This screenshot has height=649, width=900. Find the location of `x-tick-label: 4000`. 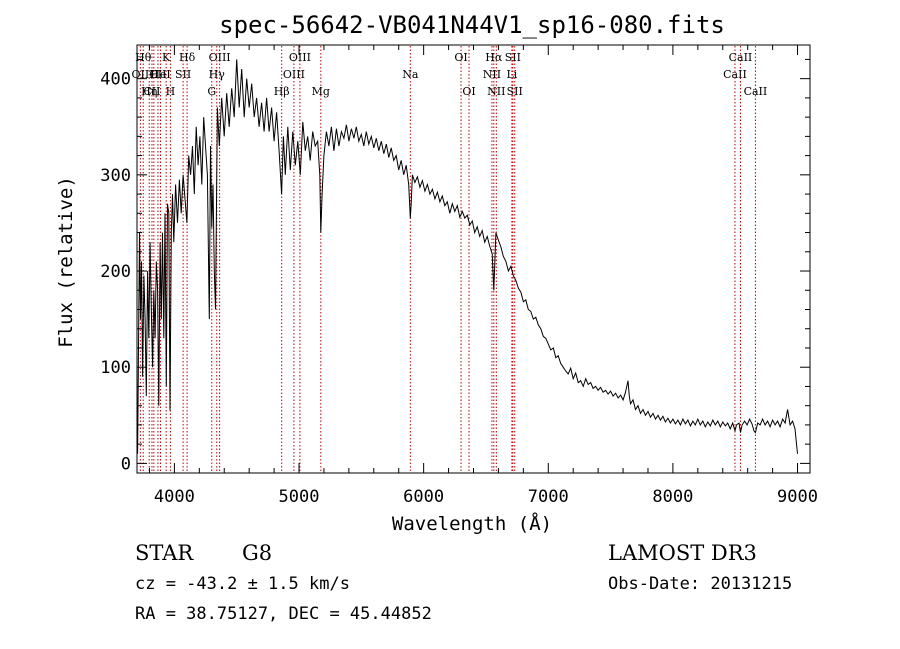

x-tick-label: 4000 is located at coordinates (174, 497).